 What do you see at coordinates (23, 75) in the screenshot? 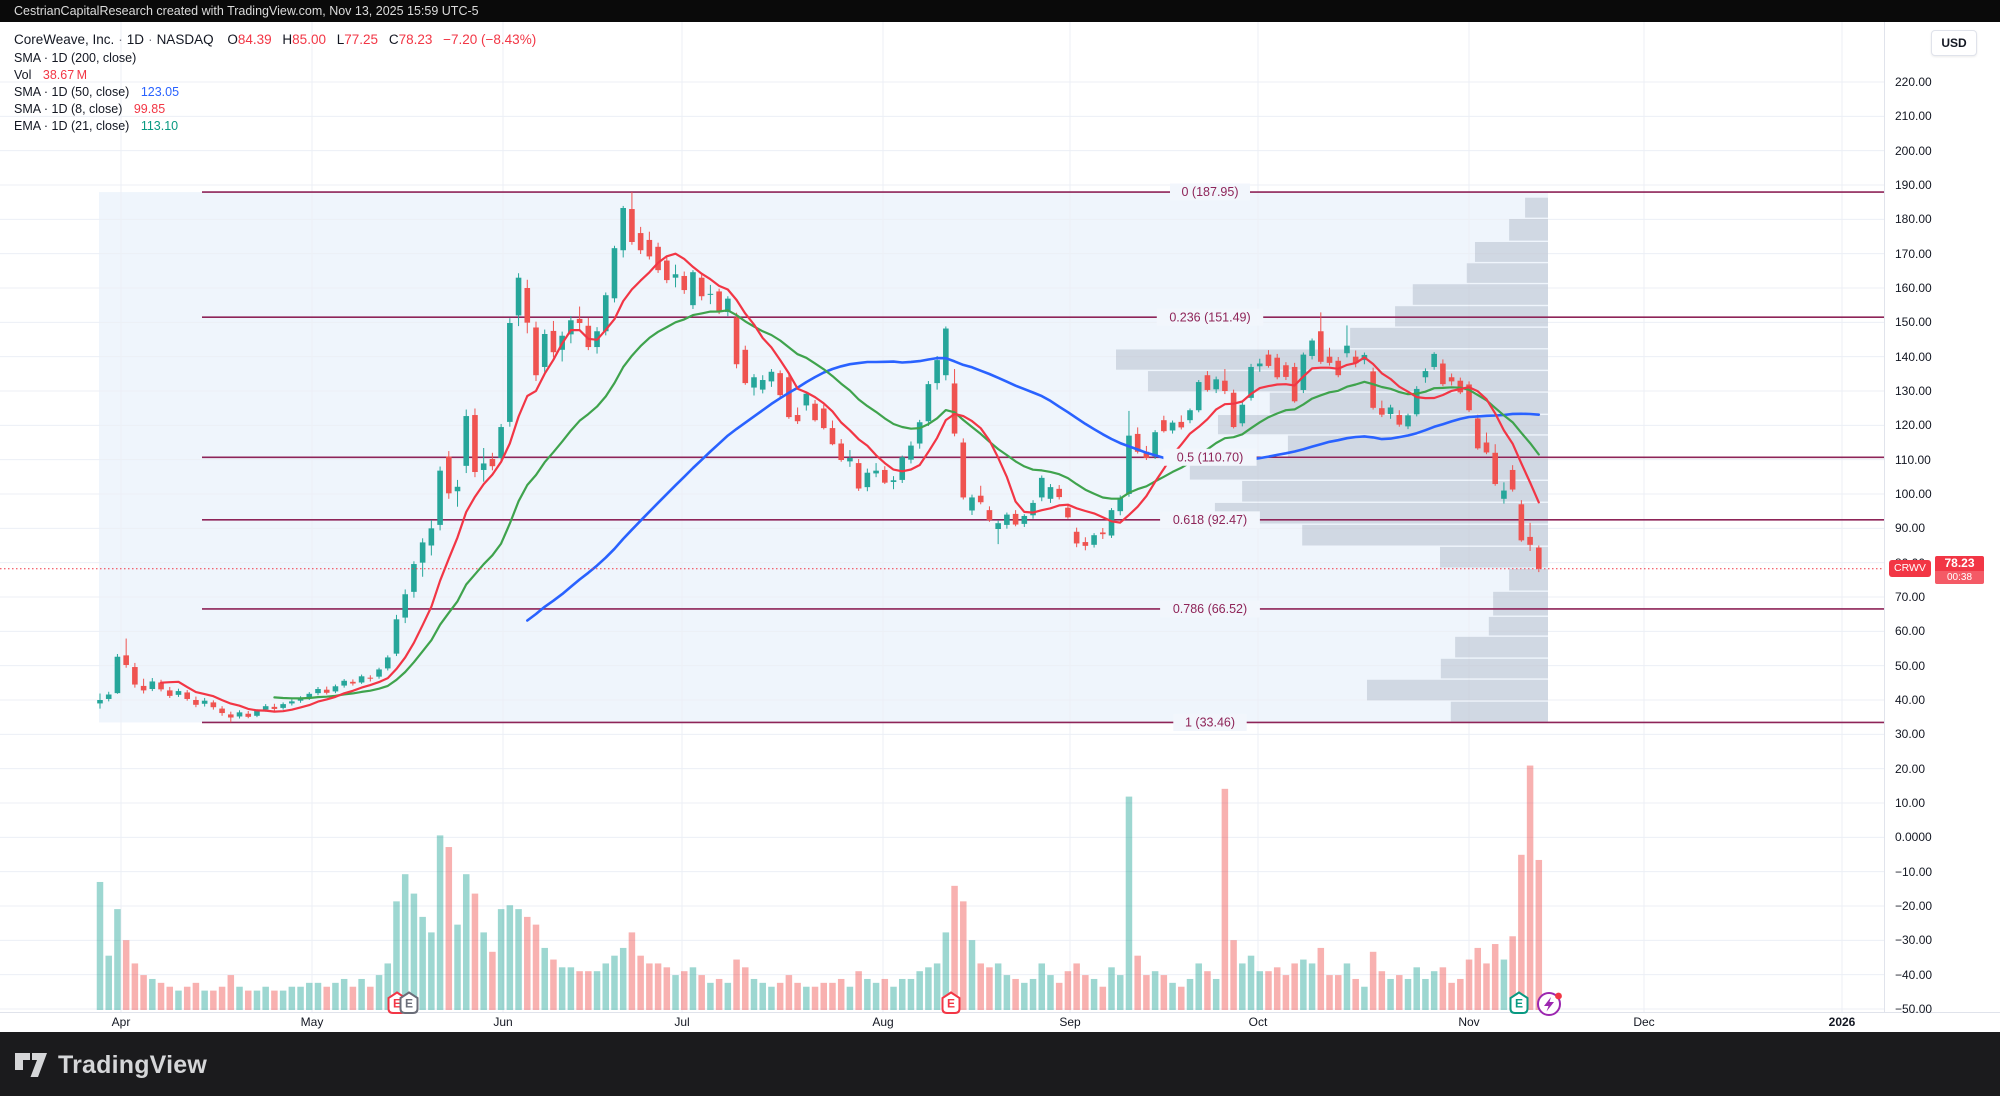
I see `indicator-label: Vol` at bounding box center [23, 75].